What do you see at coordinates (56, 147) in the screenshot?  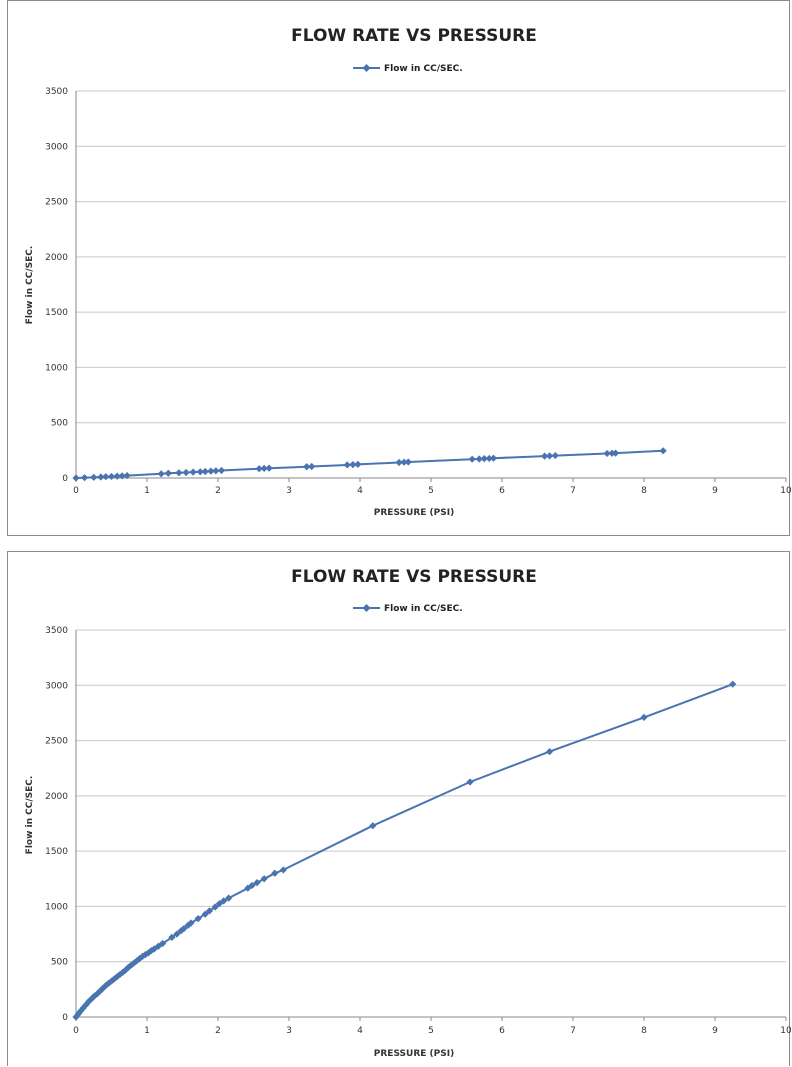 I see `y-tick-label: 3000` at bounding box center [56, 147].